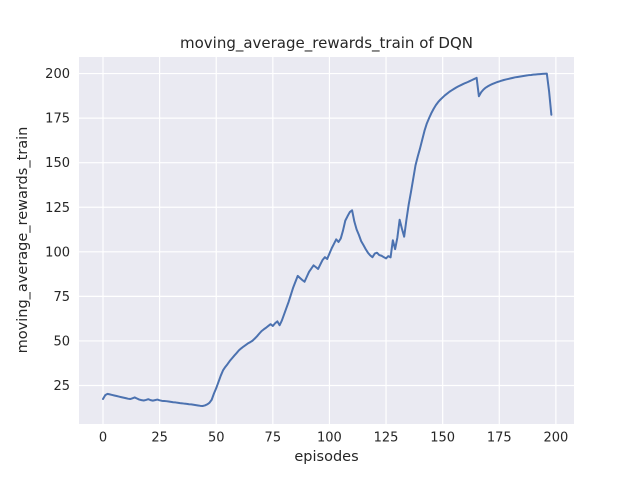 This screenshot has width=640, height=480. I want to click on y-tick-label: 75, so click(61, 297).